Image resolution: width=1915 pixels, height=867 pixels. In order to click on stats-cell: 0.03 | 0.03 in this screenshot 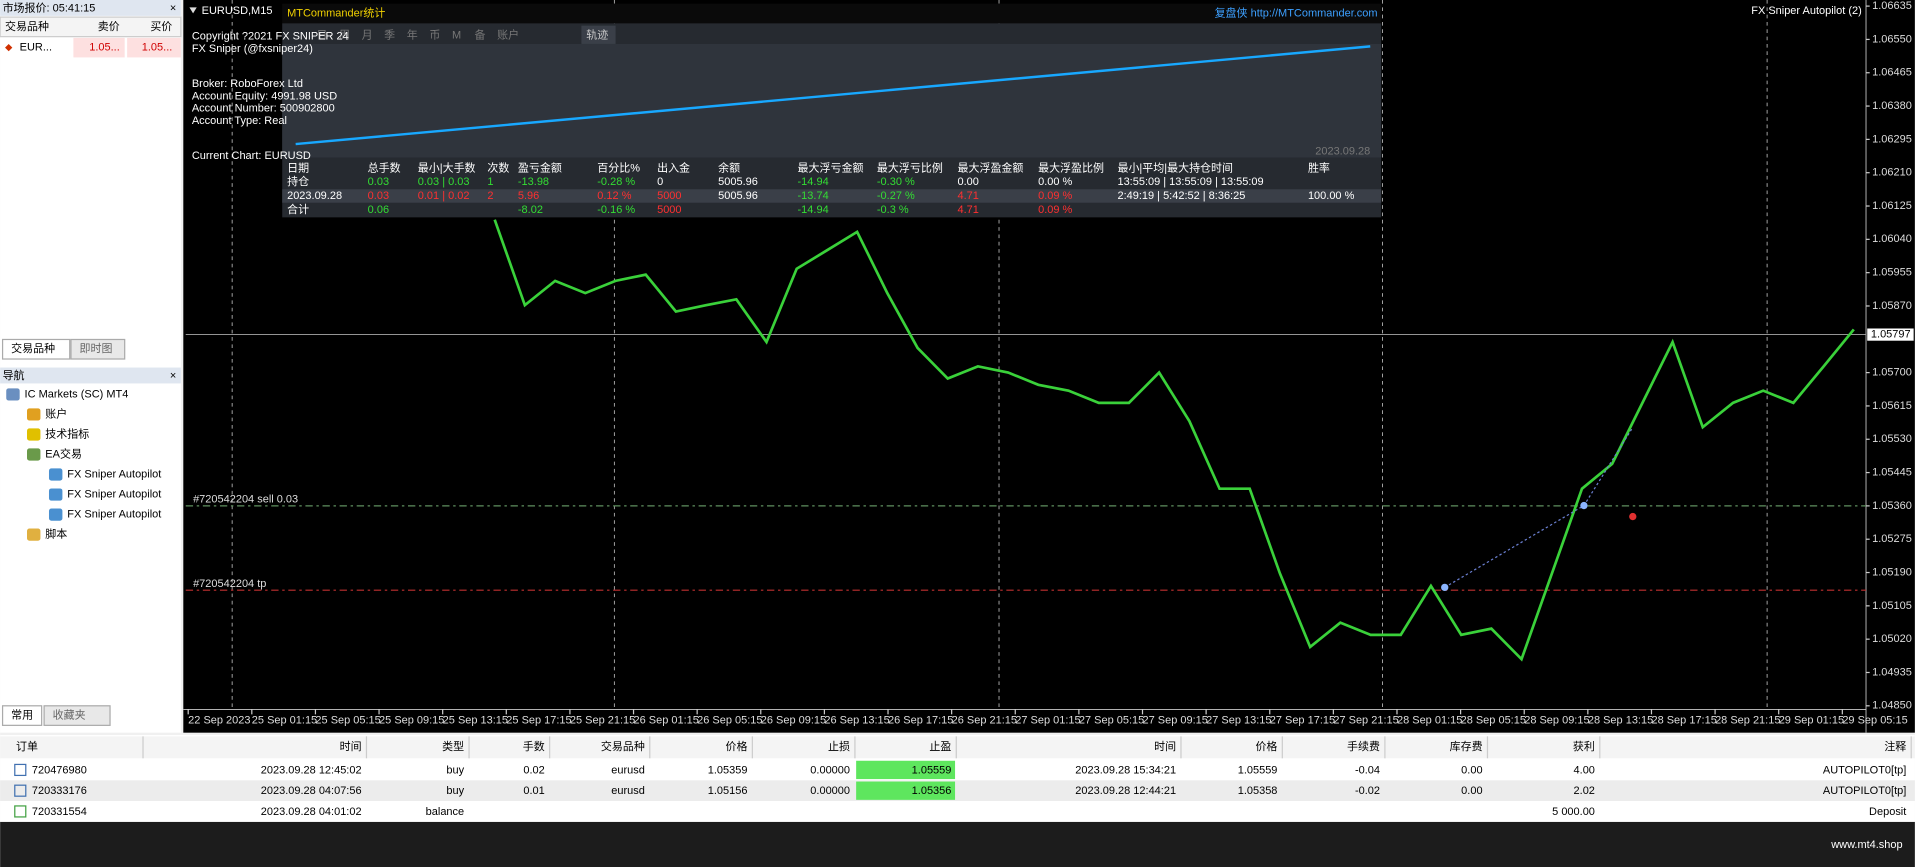, I will do `click(444, 182)`.